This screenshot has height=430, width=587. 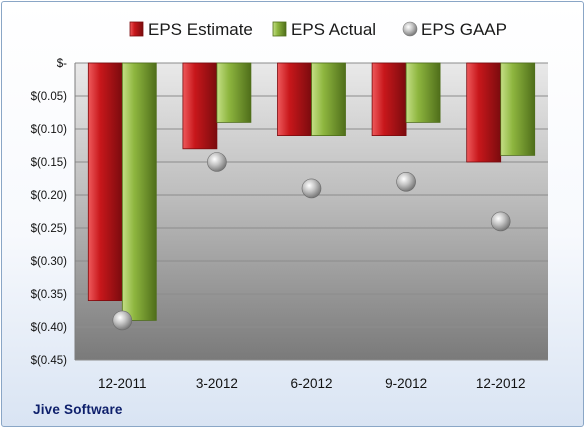 What do you see at coordinates (406, 383) in the screenshot?
I see `x-category-label: 9-2012` at bounding box center [406, 383].